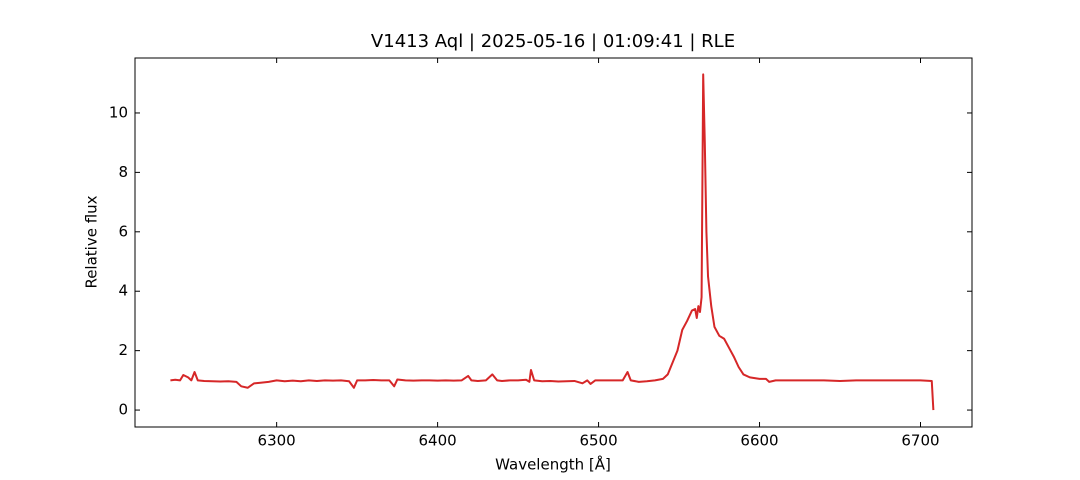 This screenshot has height=480, width=1080. What do you see at coordinates (123, 410) in the screenshot?
I see `y-tick-label: 0` at bounding box center [123, 410].